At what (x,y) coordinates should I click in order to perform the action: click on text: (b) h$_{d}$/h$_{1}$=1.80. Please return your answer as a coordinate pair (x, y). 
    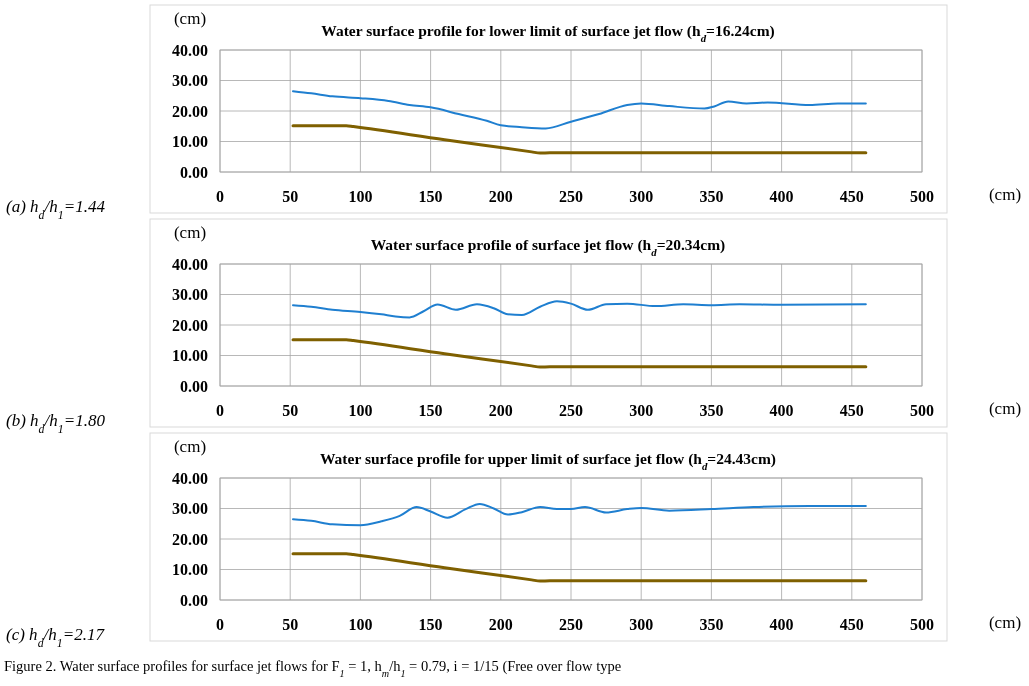
    Looking at the image, I should click on (56, 423).